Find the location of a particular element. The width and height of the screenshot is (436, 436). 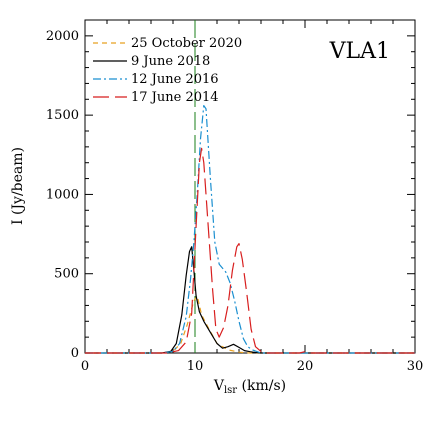

x-axis-title-unit: (km/s) is located at coordinates (261, 386).